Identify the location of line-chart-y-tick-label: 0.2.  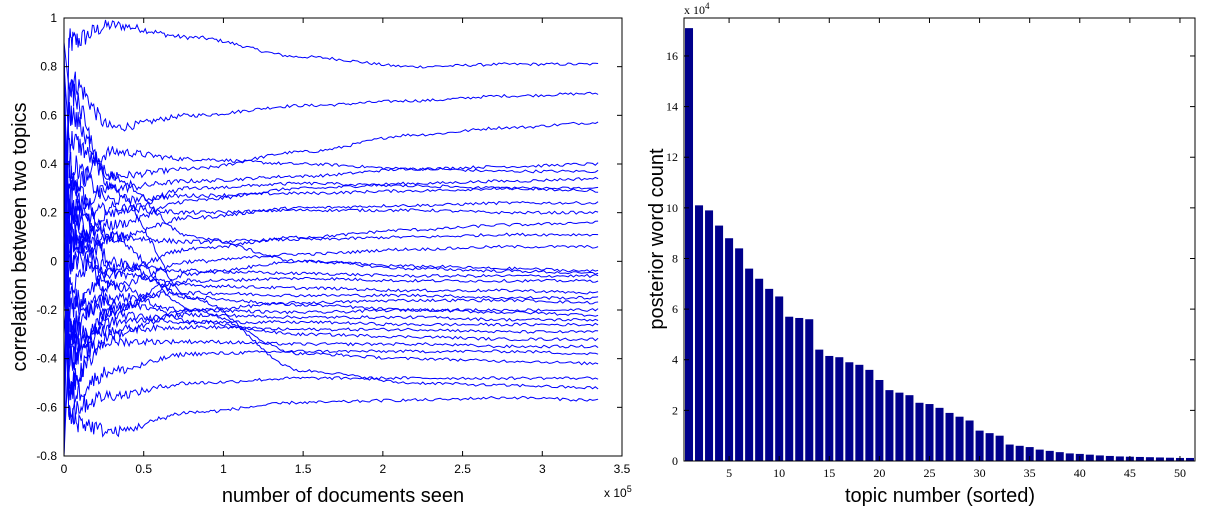
(48, 213).